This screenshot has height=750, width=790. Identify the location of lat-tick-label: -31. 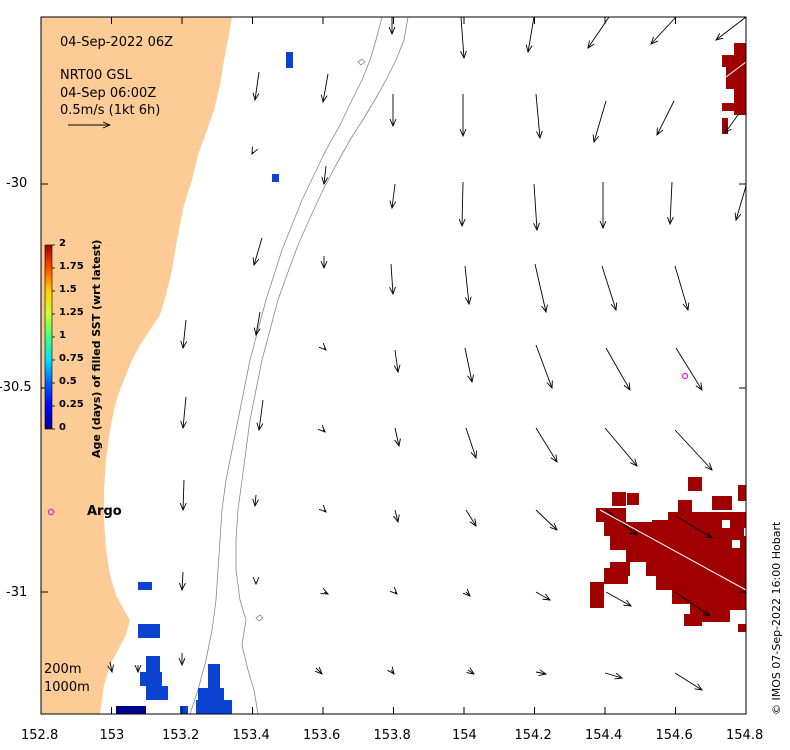
(17, 592).